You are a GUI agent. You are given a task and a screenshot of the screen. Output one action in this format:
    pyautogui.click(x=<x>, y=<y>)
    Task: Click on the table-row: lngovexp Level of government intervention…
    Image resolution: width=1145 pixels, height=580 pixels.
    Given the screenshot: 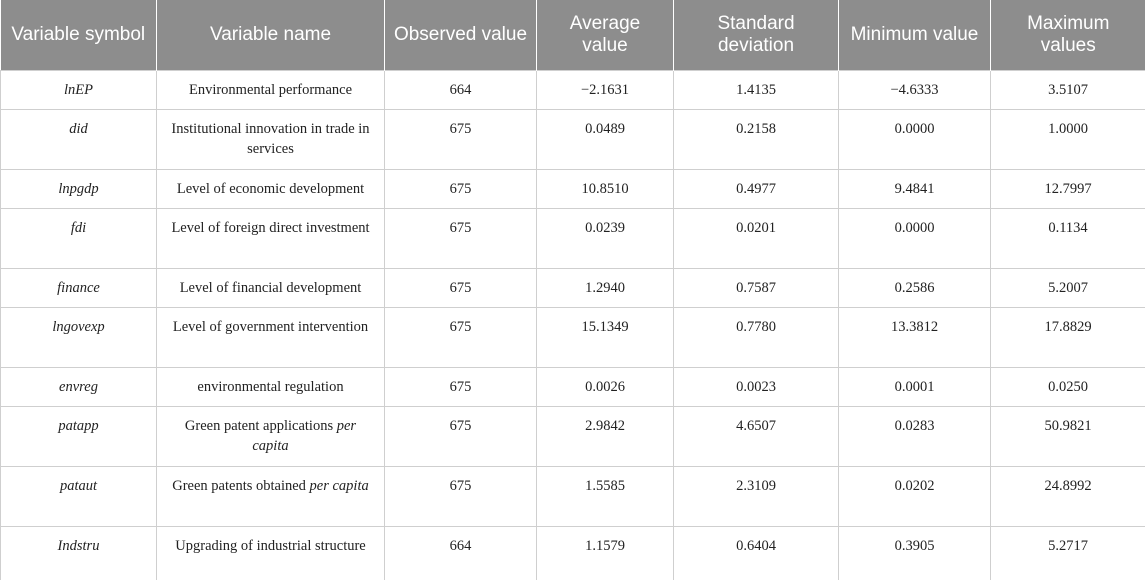 What is the action you would take?
    pyautogui.click(x=572, y=337)
    